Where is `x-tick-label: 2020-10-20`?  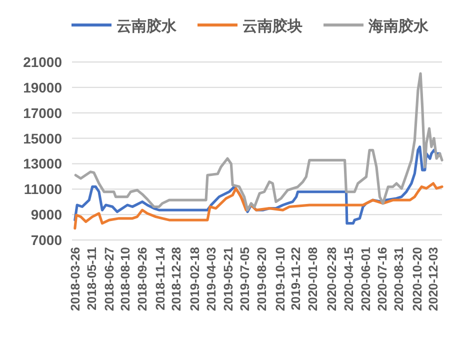
x-tick-label: 2020-10-20 is located at coordinates (417, 278).